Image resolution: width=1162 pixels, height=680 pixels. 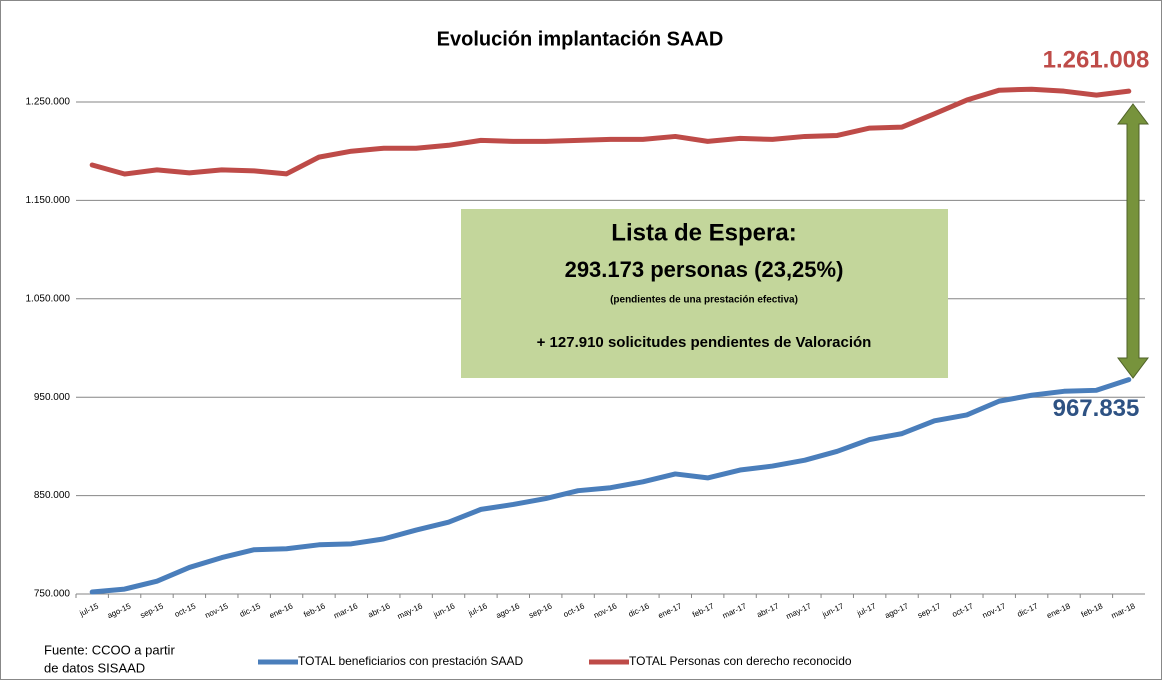 What do you see at coordinates (704, 300) in the screenshot?
I see `annotation-text: (pendientes de una prestación efectiva)` at bounding box center [704, 300].